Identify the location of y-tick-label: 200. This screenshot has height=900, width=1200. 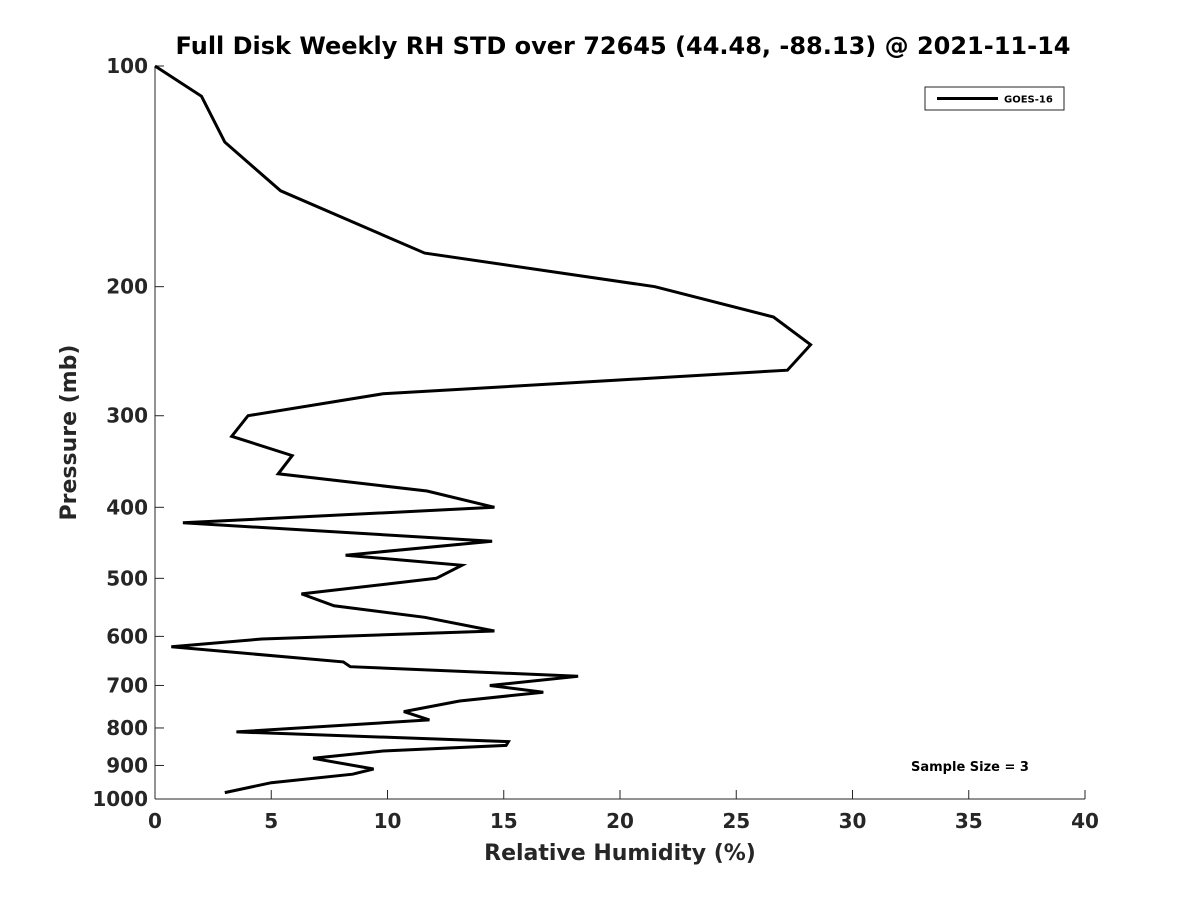
(127, 287).